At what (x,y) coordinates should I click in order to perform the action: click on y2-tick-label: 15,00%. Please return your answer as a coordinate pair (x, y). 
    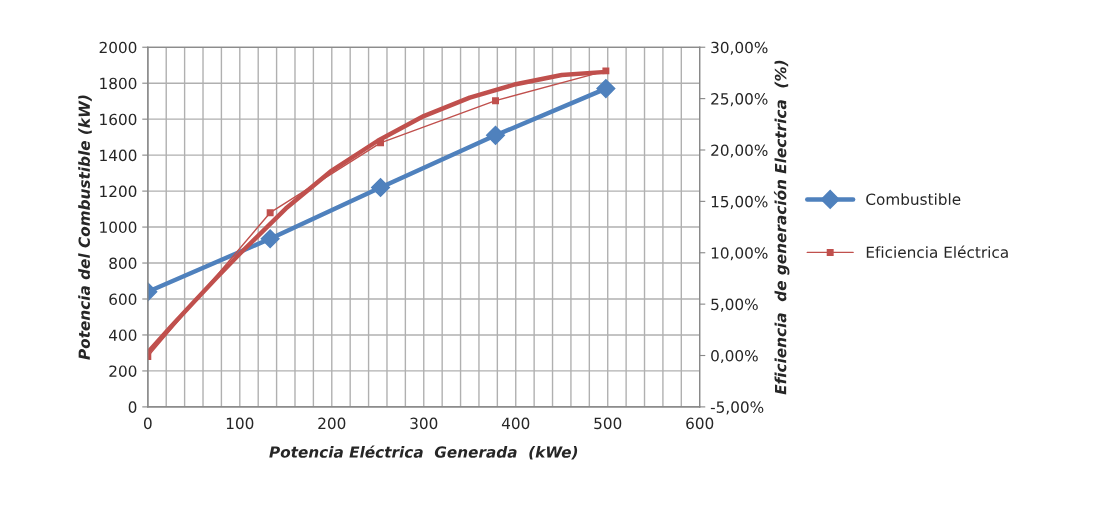
    Looking at the image, I should click on (739, 202).